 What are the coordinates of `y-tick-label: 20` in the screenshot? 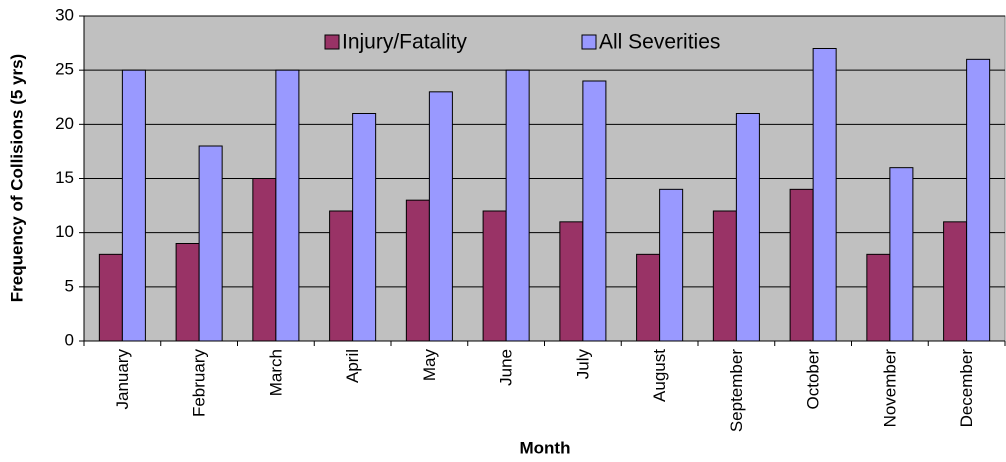 It's located at (64, 123).